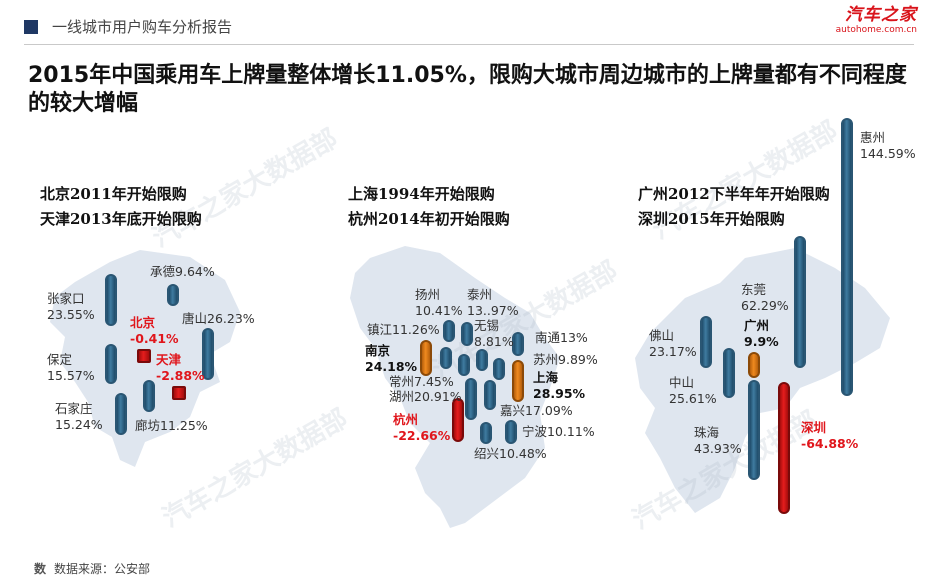 This screenshot has width=935, height=583. I want to click on city-label-zhuhai: 珠海 43.93%, so click(718, 440).